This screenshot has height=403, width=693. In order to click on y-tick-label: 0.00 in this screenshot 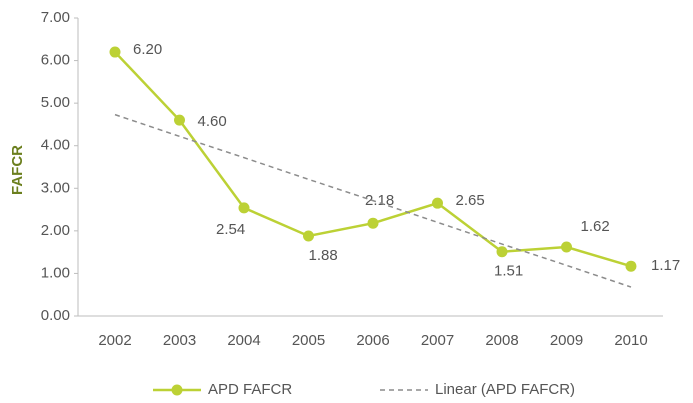, I will do `click(55, 315)`.